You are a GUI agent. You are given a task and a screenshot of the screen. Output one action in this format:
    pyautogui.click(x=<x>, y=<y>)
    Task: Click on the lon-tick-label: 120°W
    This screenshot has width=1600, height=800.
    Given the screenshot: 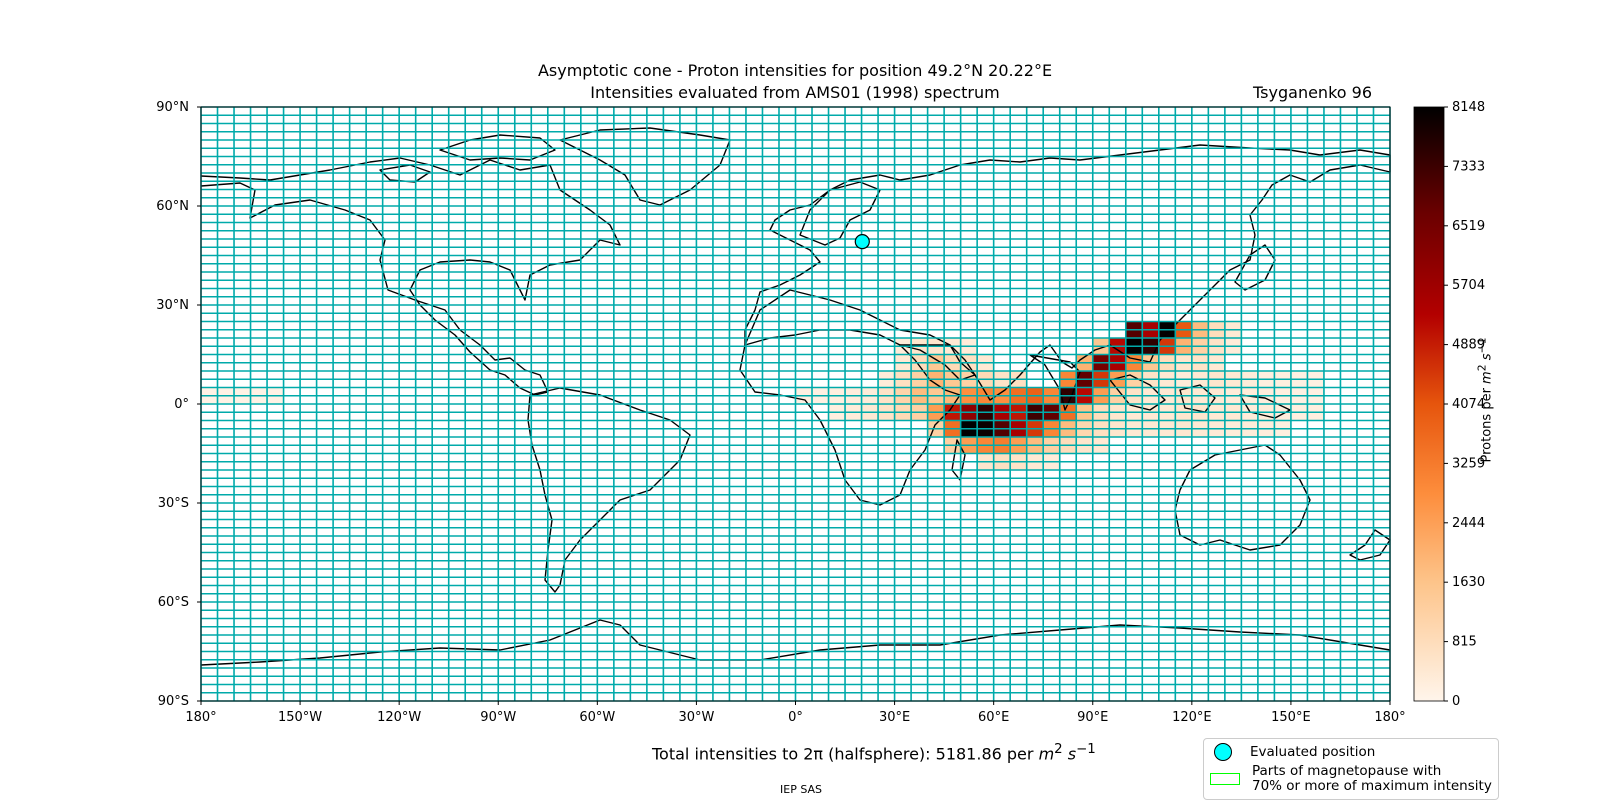 What is the action you would take?
    pyautogui.click(x=399, y=717)
    